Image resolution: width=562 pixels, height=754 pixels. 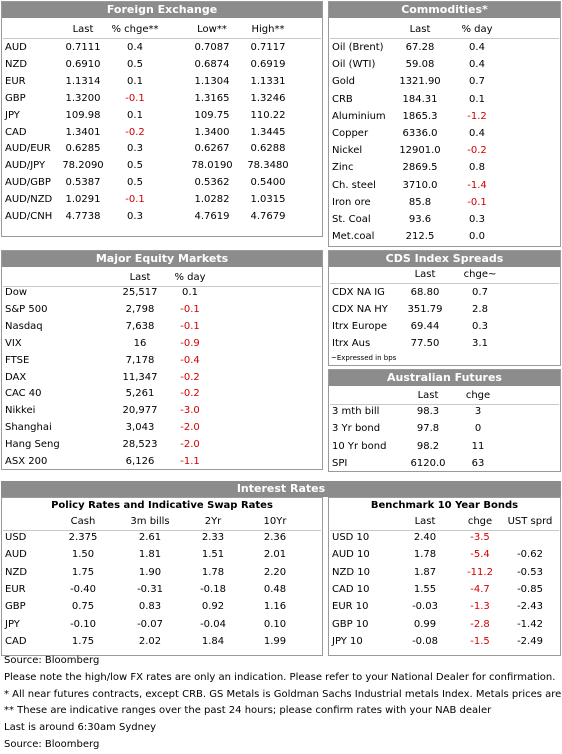 I want to click on cell: 78.2090, so click(x=83, y=166).